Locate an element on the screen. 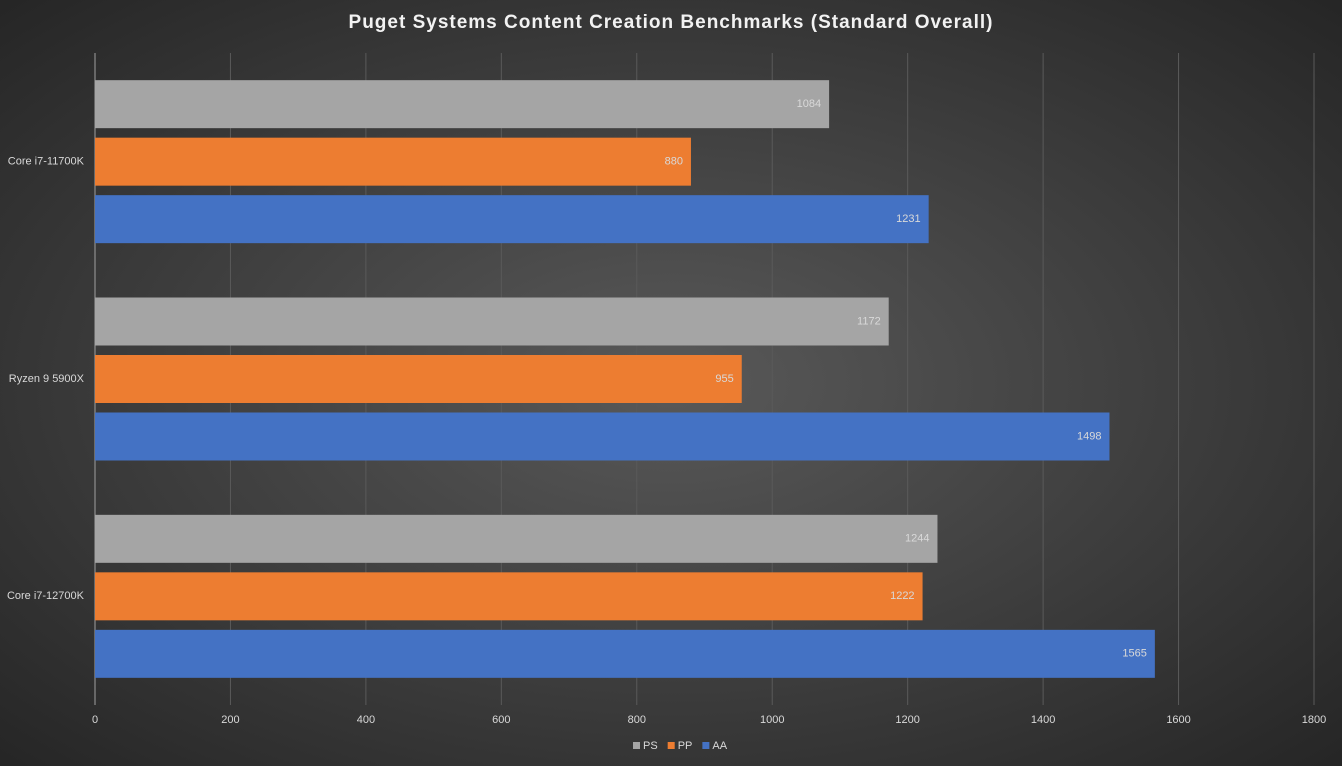 The height and width of the screenshot is (766, 1342). x-tick-label: 0 is located at coordinates (95, 720).